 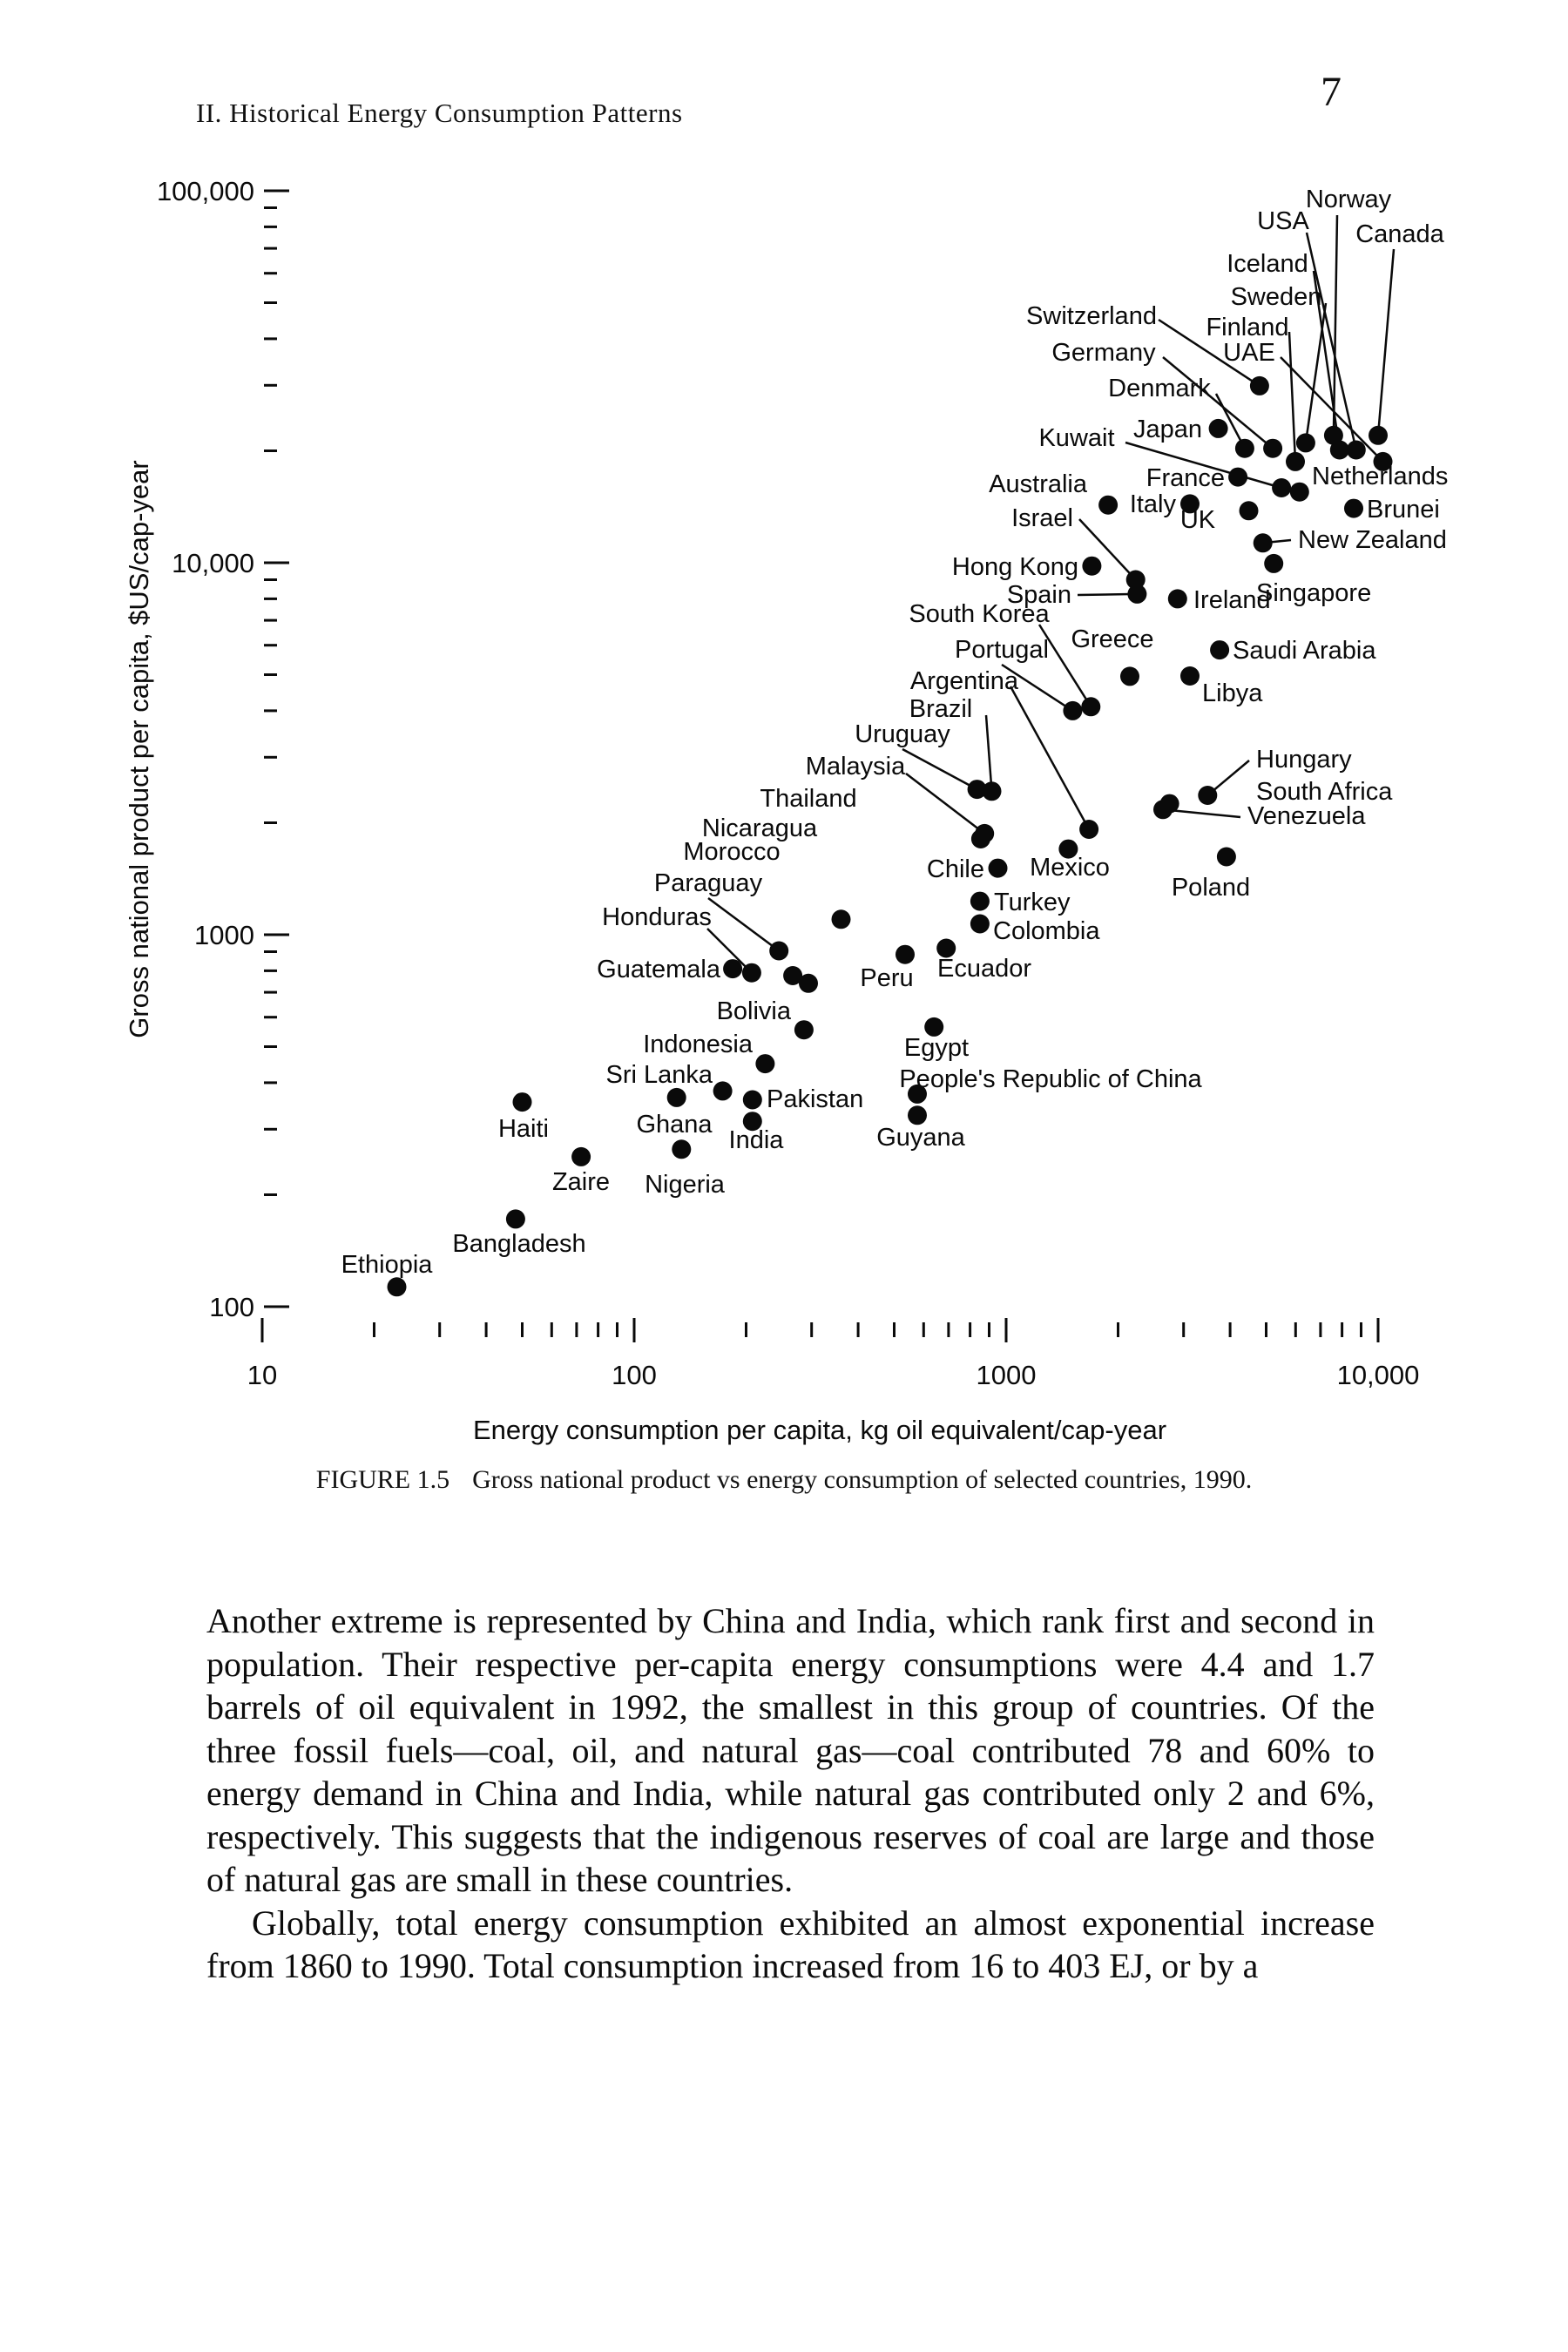 What do you see at coordinates (1209, 352) in the screenshot?
I see `leader-line-switzerland` at bounding box center [1209, 352].